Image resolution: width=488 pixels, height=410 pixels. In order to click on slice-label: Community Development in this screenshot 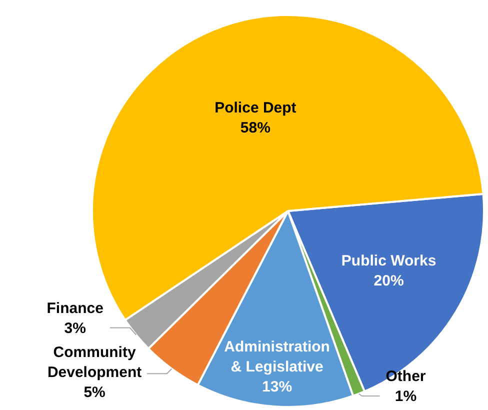, I will do `click(94, 362)`.